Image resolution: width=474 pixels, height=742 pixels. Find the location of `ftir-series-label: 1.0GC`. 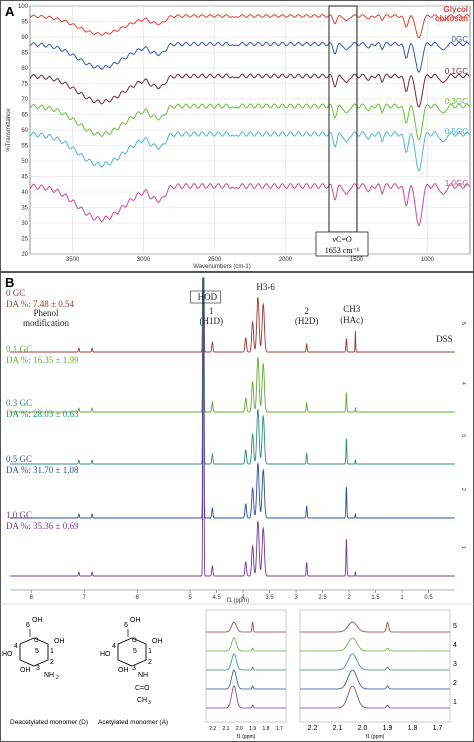

ftir-series-label: 1.0GC is located at coordinates (456, 183).